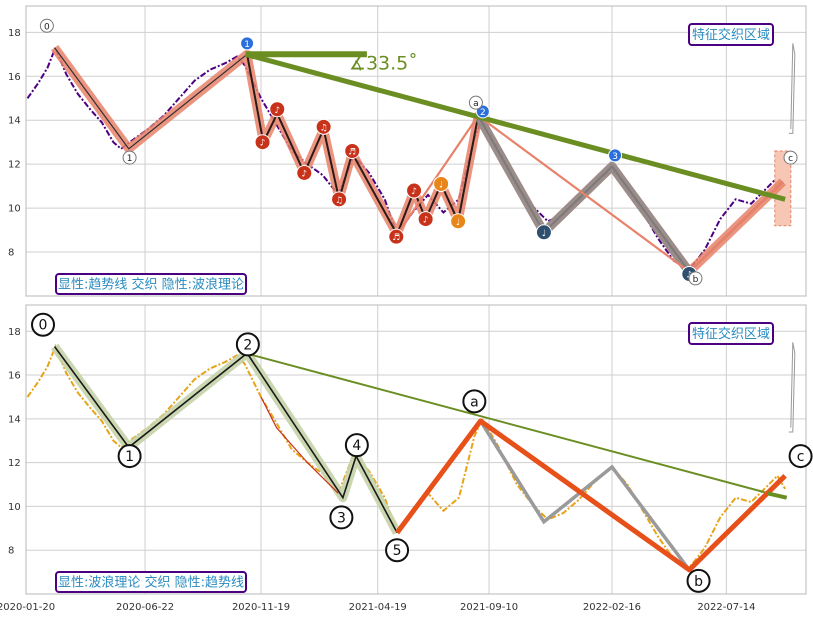 Image resolution: width=813 pixels, height=617 pixels. Describe the element at coordinates (777, 495) in the screenshot. I see `trend-tail` at that location.